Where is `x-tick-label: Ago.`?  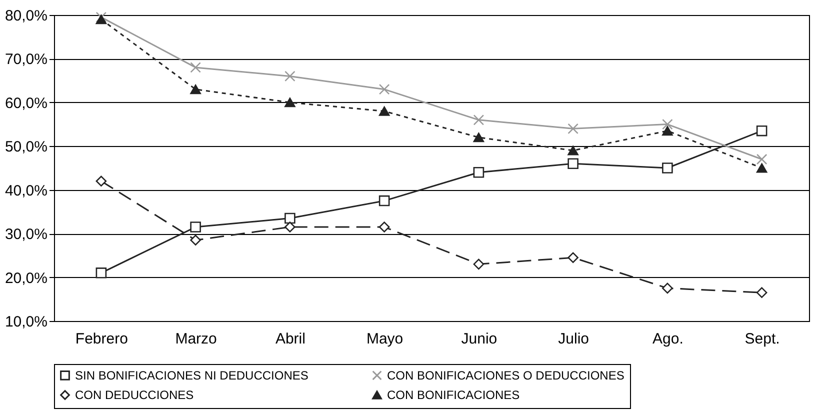 x-tick-label: Ago. is located at coordinates (668, 339).